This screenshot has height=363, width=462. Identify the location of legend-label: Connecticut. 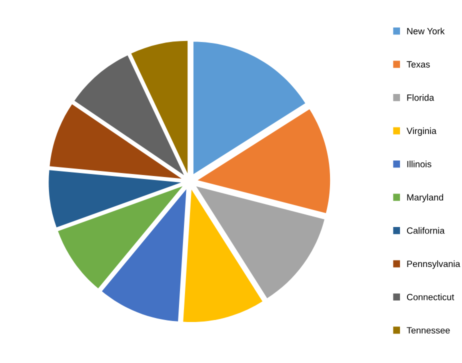
(430, 297).